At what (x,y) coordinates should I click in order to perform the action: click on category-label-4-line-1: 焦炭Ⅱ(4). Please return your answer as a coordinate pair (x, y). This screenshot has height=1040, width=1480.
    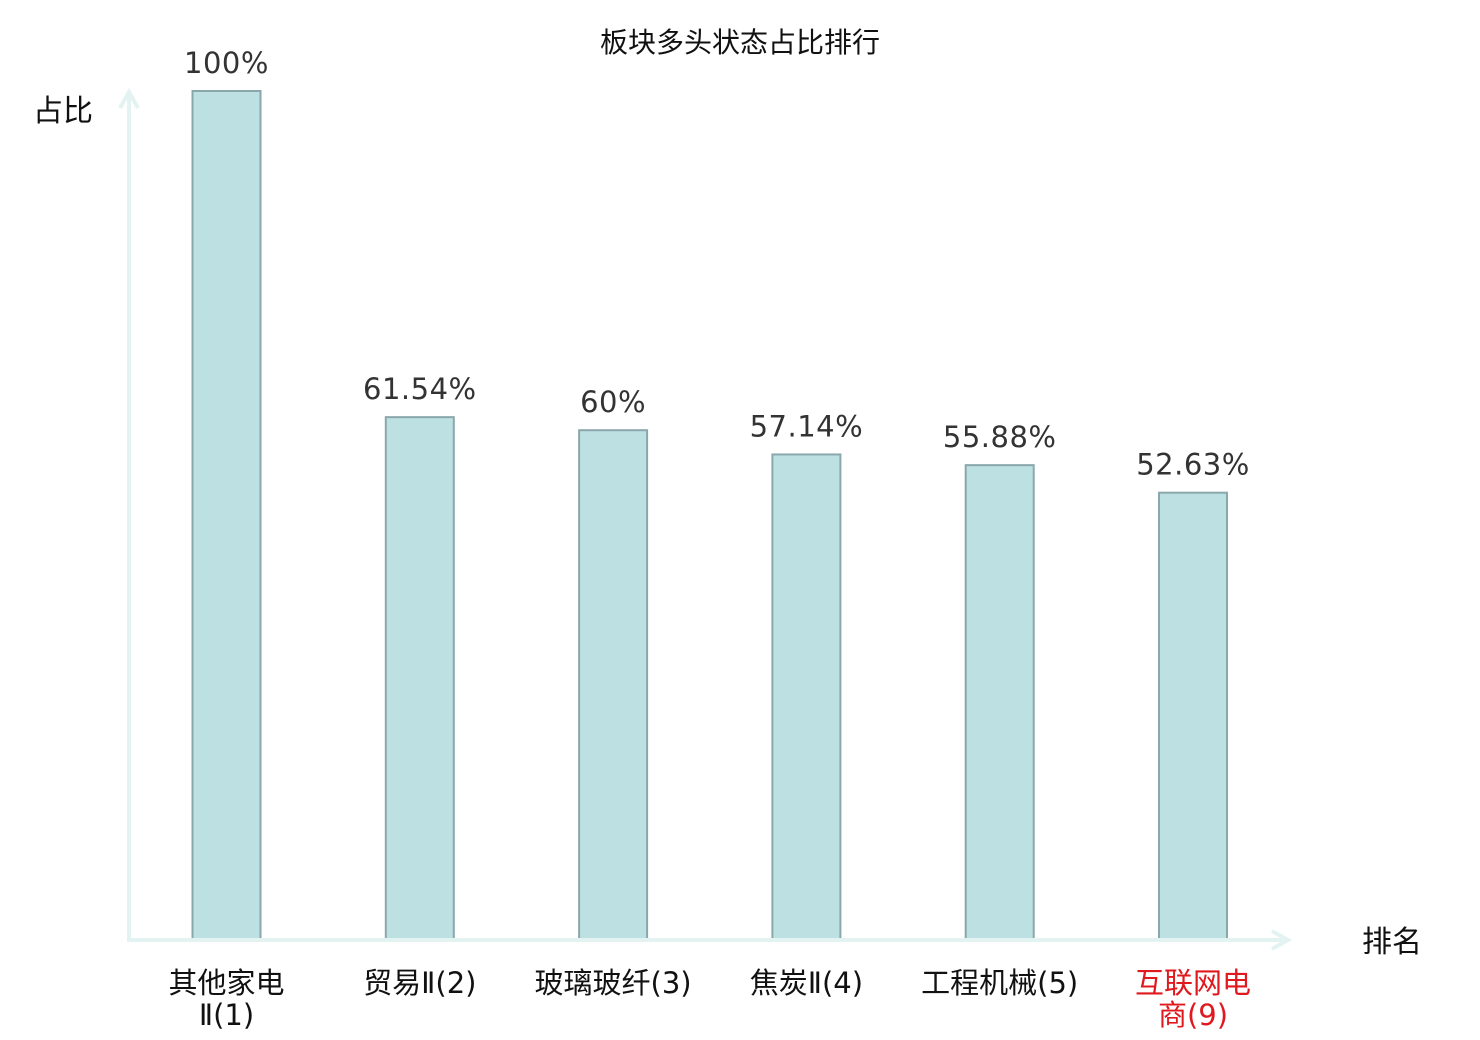
    Looking at the image, I should click on (806, 983).